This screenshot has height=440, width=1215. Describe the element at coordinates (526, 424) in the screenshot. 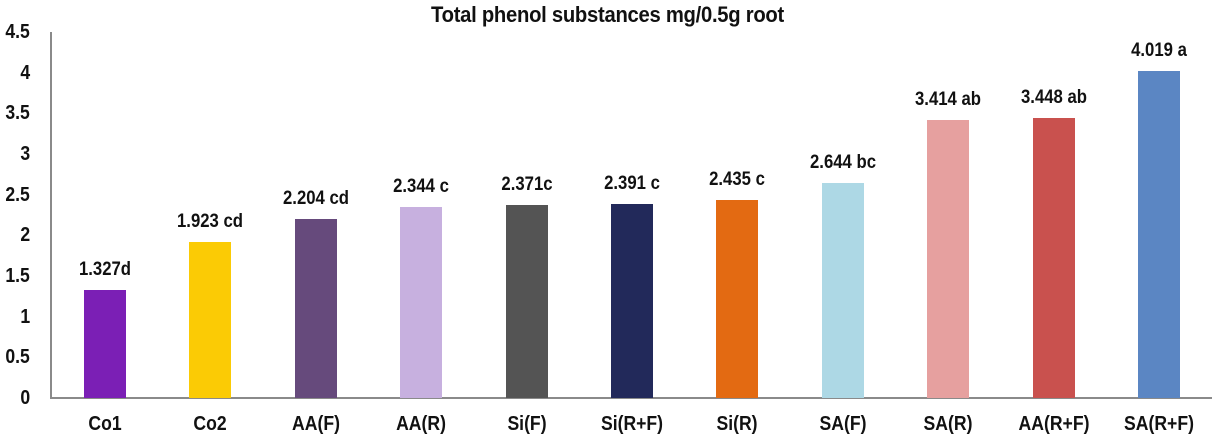

I see `x-tick-label: Si(F)` at that location.